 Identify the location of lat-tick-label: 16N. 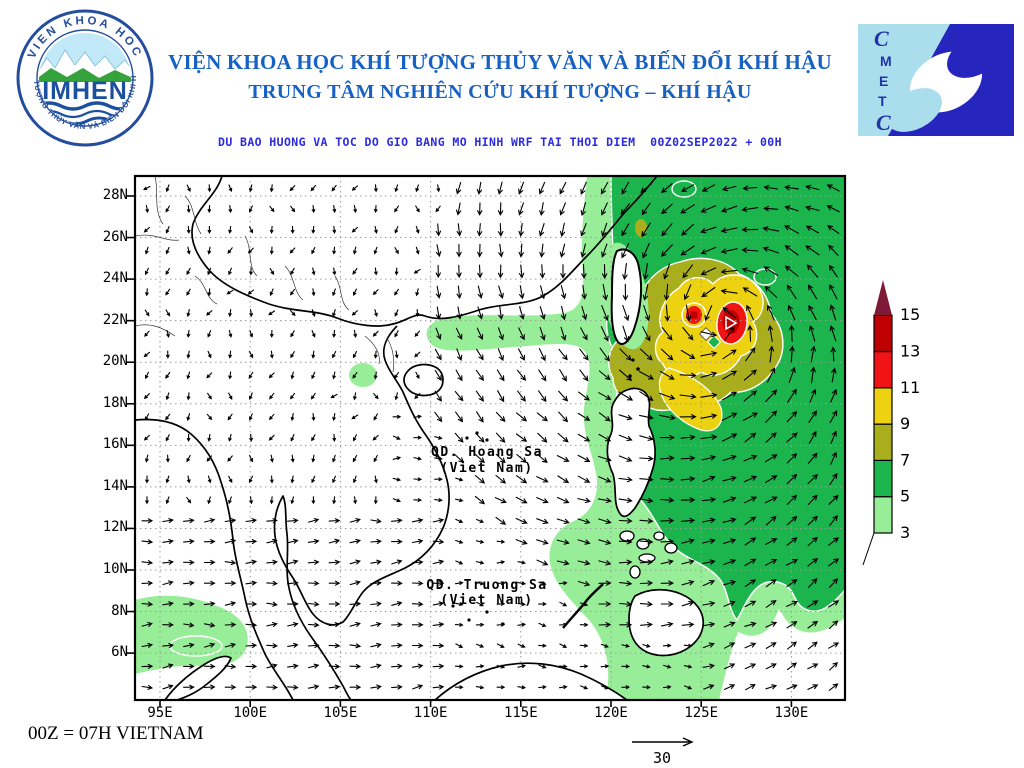
(115, 444).